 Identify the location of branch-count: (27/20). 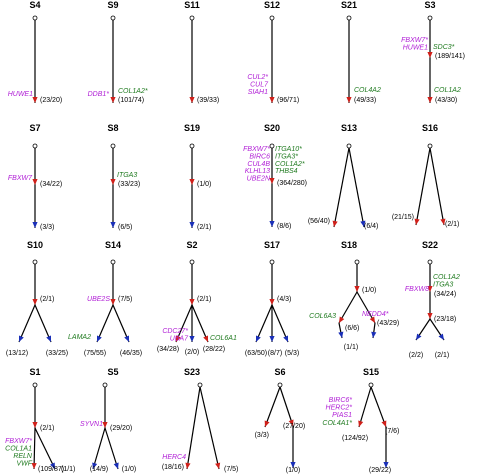
(294, 426).